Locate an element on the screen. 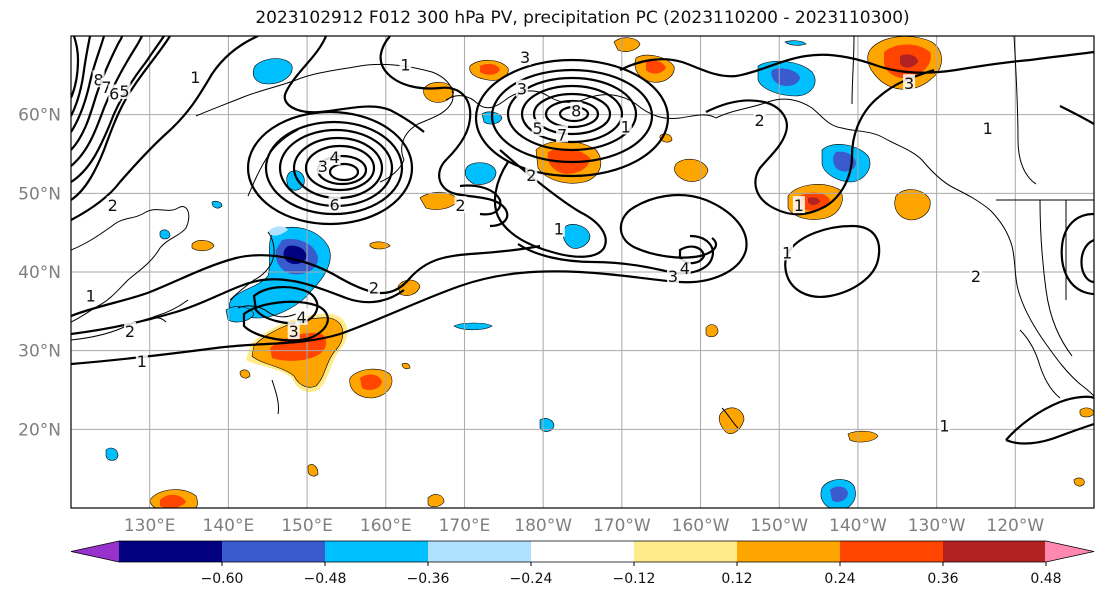 The width and height of the screenshot is (1105, 601). lon-tick-label: 170°W is located at coordinates (622, 526).